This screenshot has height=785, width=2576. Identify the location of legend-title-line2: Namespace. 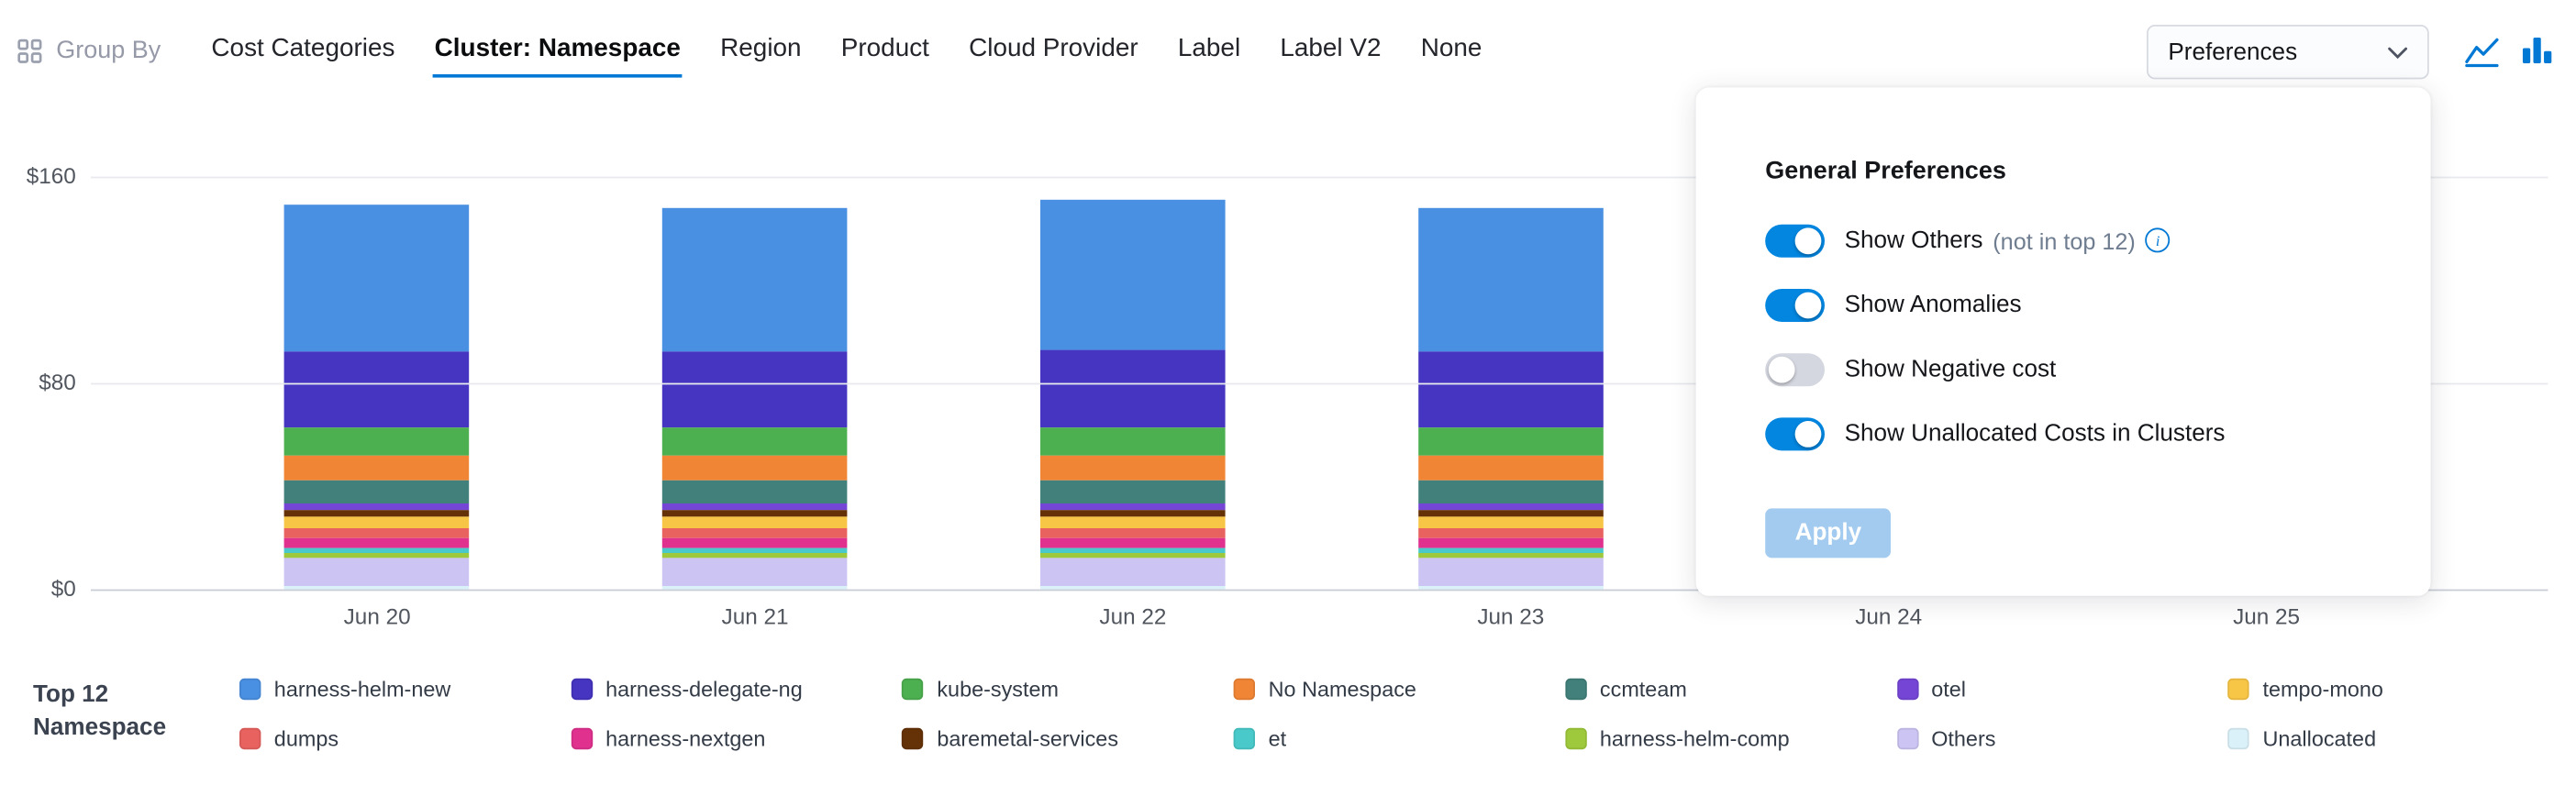
(100, 728).